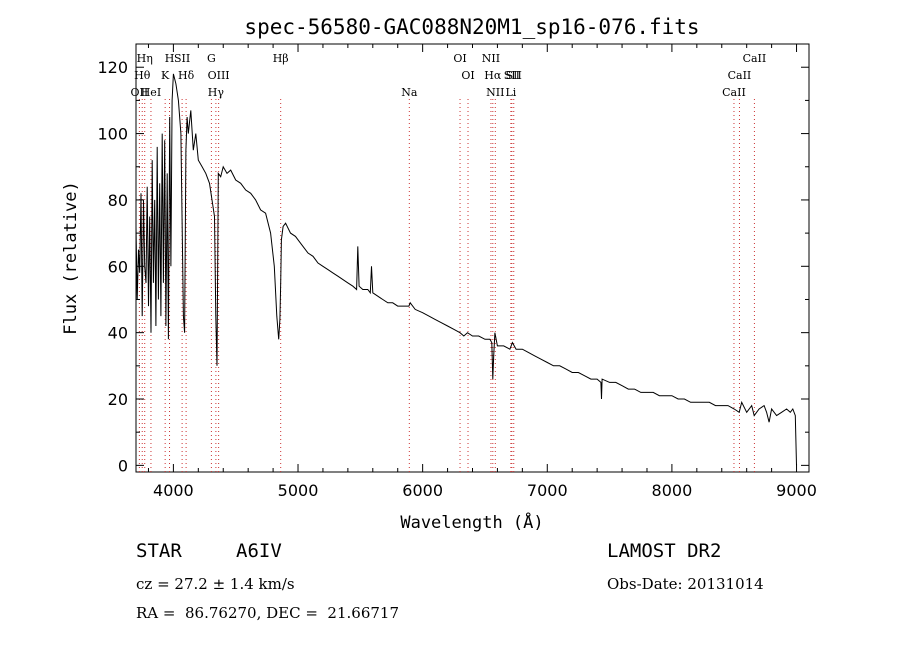  What do you see at coordinates (71, 258) in the screenshot?
I see `y-axis-label: Flux (relative)` at bounding box center [71, 258].